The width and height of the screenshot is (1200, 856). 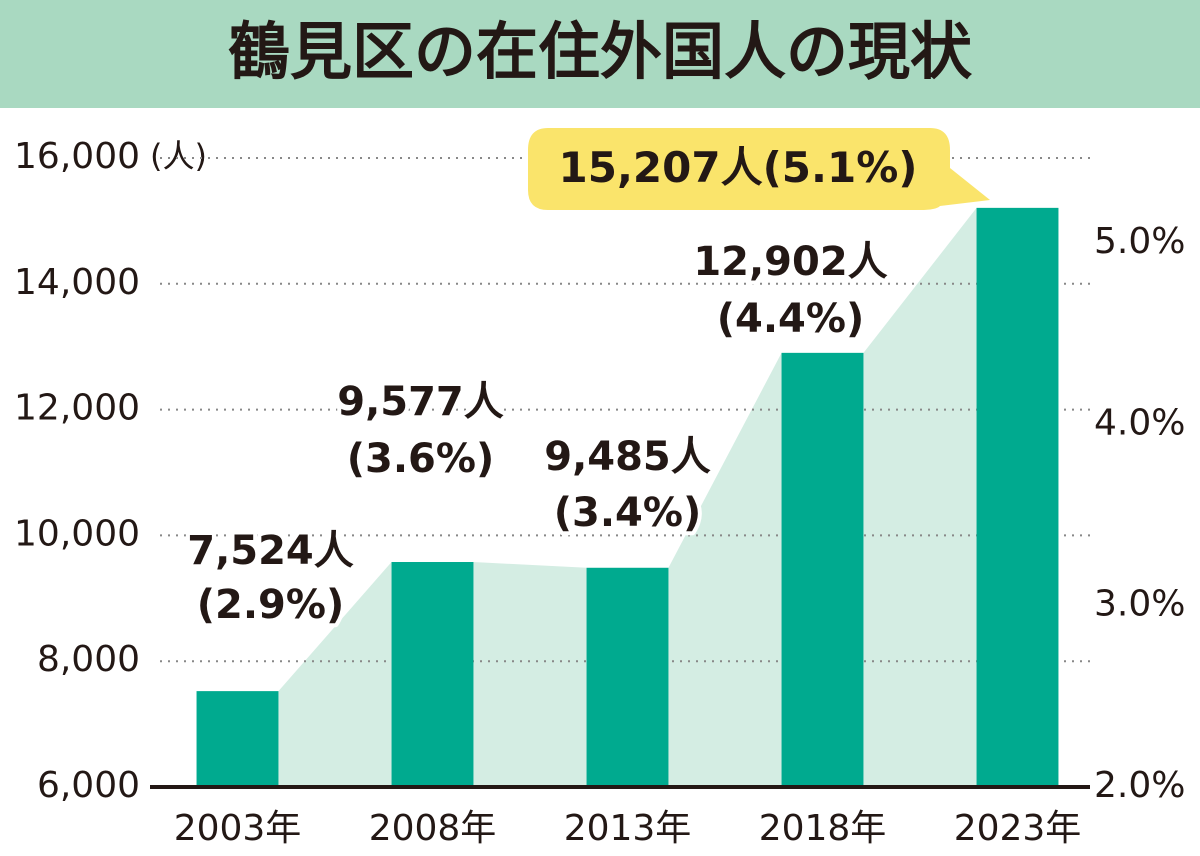 I want to click on value-label: 9,577人, so click(x=420, y=402).